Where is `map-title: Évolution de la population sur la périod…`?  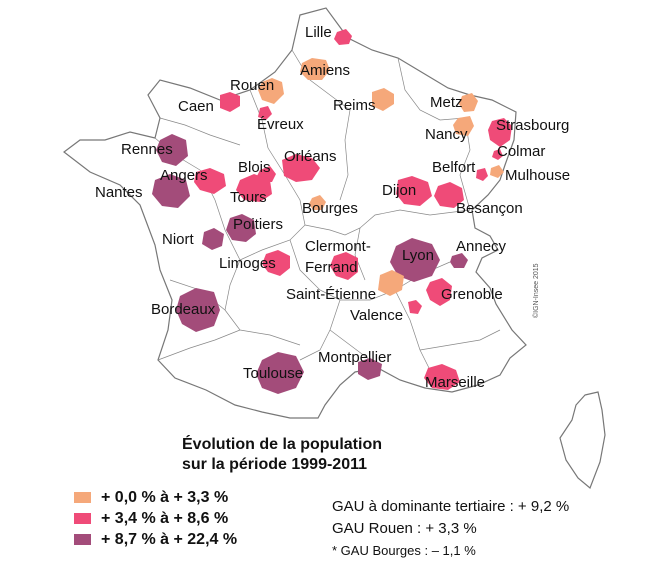
map-title: Évolution de la population sur la périod… is located at coordinates (312, 455).